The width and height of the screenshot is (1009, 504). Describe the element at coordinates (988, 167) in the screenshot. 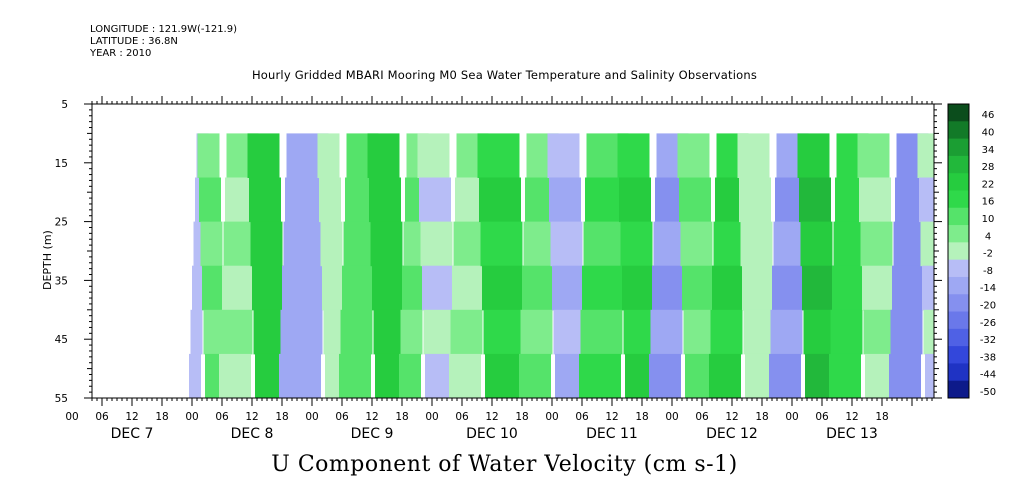

I see `colorbar-label: 28` at that location.